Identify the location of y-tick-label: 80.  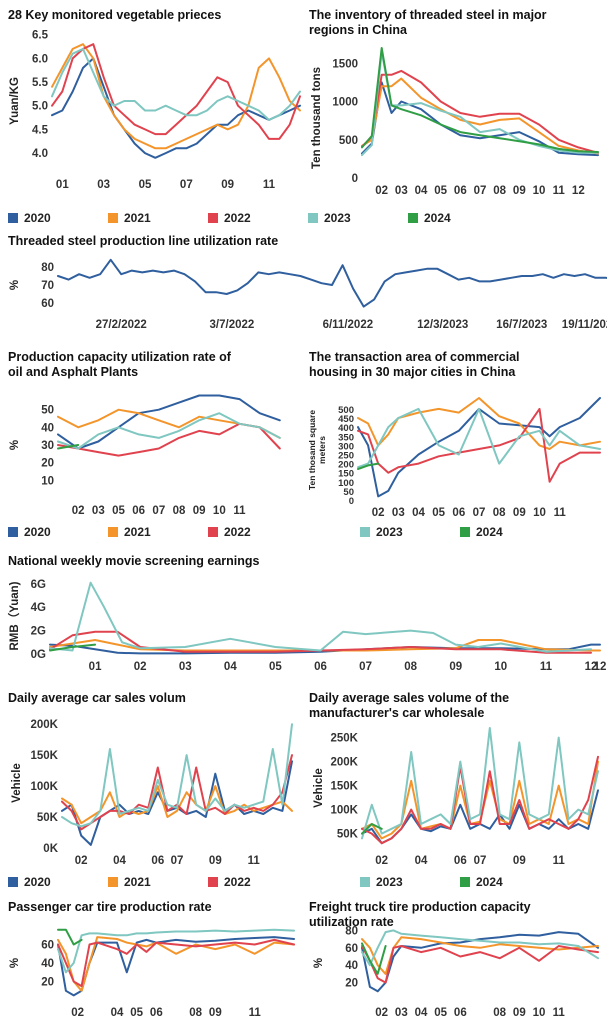
(351, 931).